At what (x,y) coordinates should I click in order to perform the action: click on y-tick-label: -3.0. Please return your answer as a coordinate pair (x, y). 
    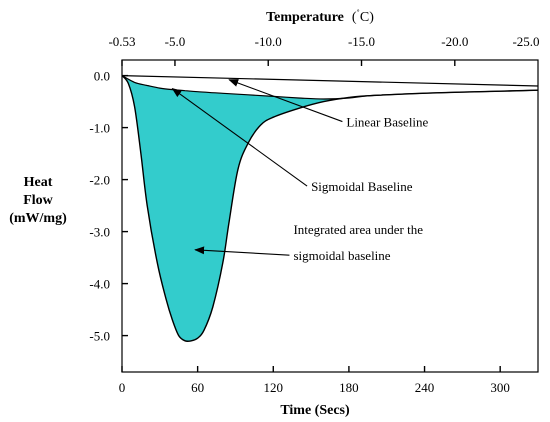
    Looking at the image, I should click on (99, 232).